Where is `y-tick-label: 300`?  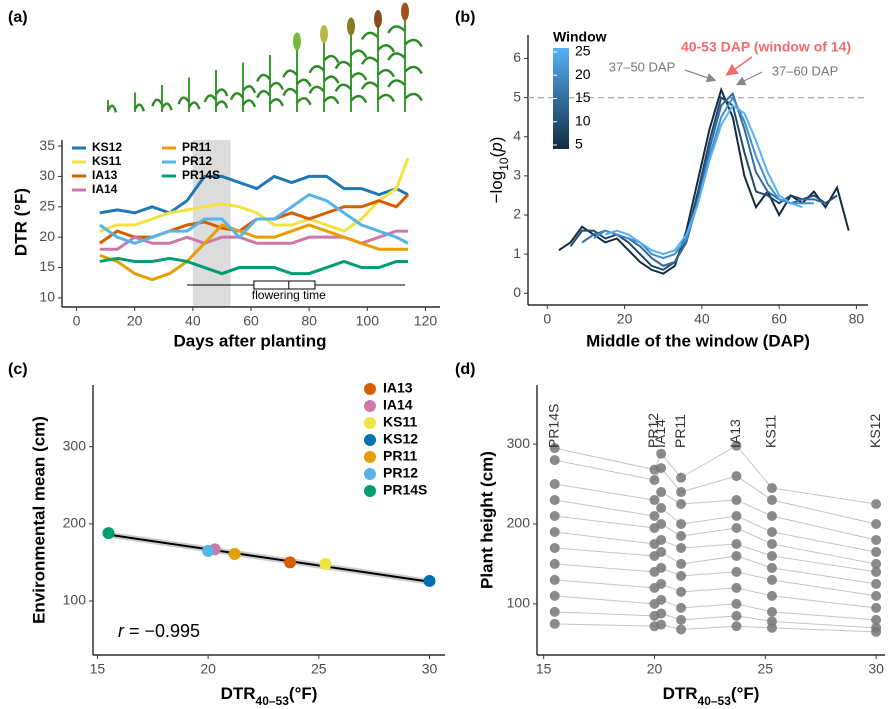
y-tick-label: 300 is located at coordinates (75, 445).